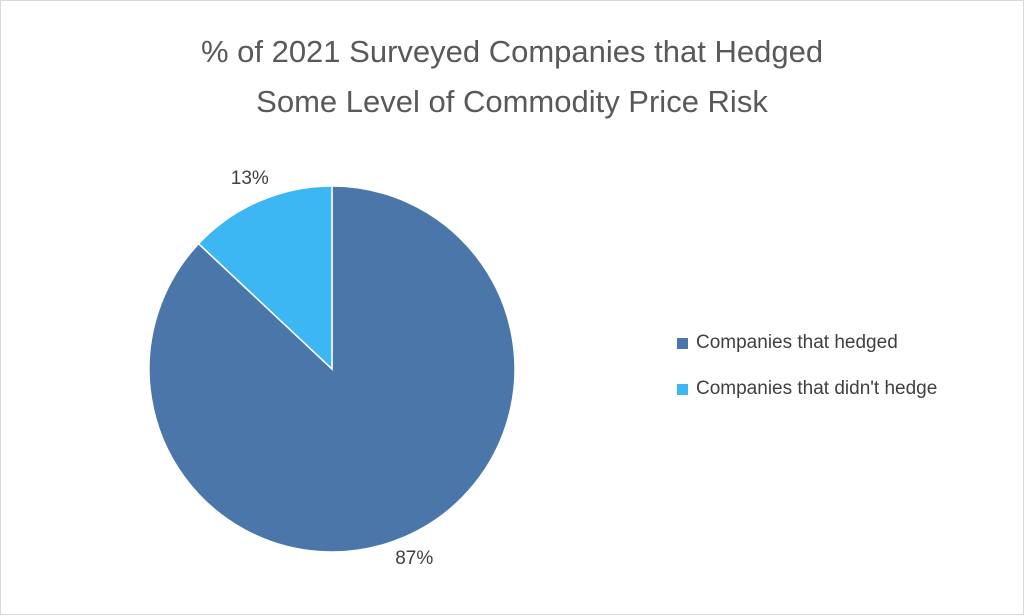 Image resolution: width=1024 pixels, height=616 pixels. Describe the element at coordinates (265, 278) in the screenshot. I see `pie-slice-not-hedged` at that location.